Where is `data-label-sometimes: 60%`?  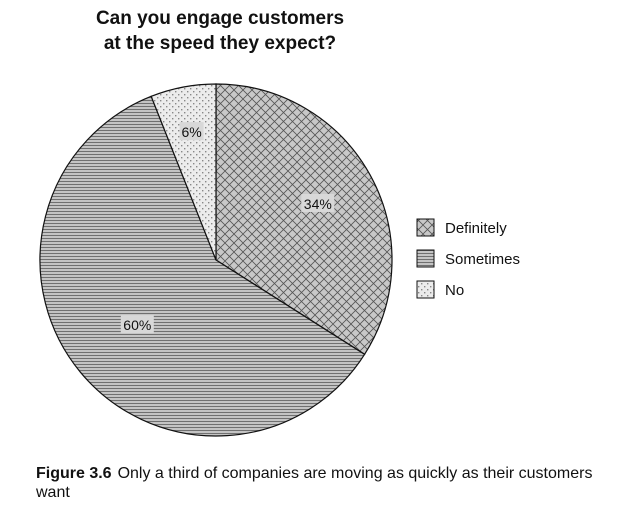
data-label-sometimes: 60% is located at coordinates (137, 325).